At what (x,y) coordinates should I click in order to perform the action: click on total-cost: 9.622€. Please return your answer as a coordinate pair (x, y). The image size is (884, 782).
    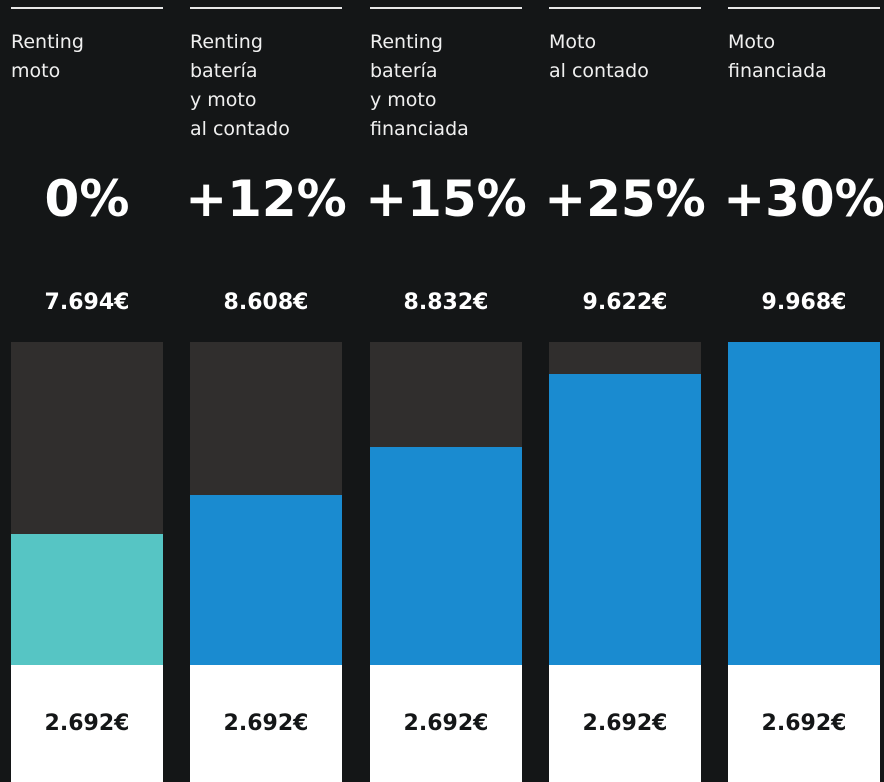
    Looking at the image, I should click on (625, 302).